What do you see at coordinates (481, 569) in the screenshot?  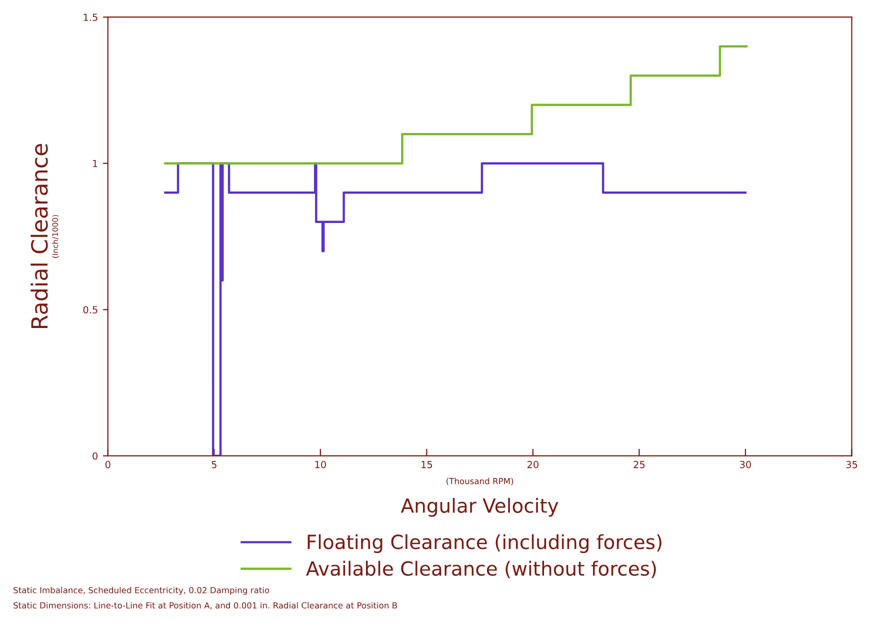 I see `legend-label: Available Clearance (without forces)` at bounding box center [481, 569].